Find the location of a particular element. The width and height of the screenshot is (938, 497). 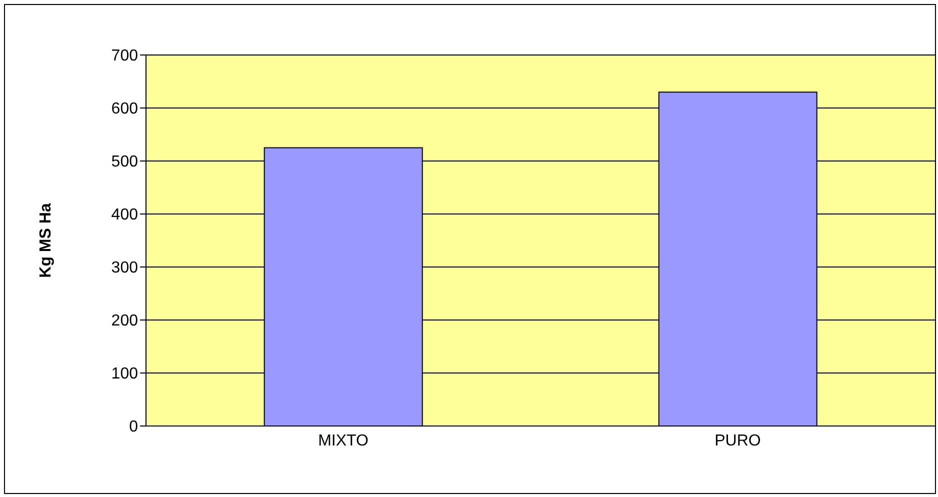

y-tick-label: 100 is located at coordinates (124, 374).